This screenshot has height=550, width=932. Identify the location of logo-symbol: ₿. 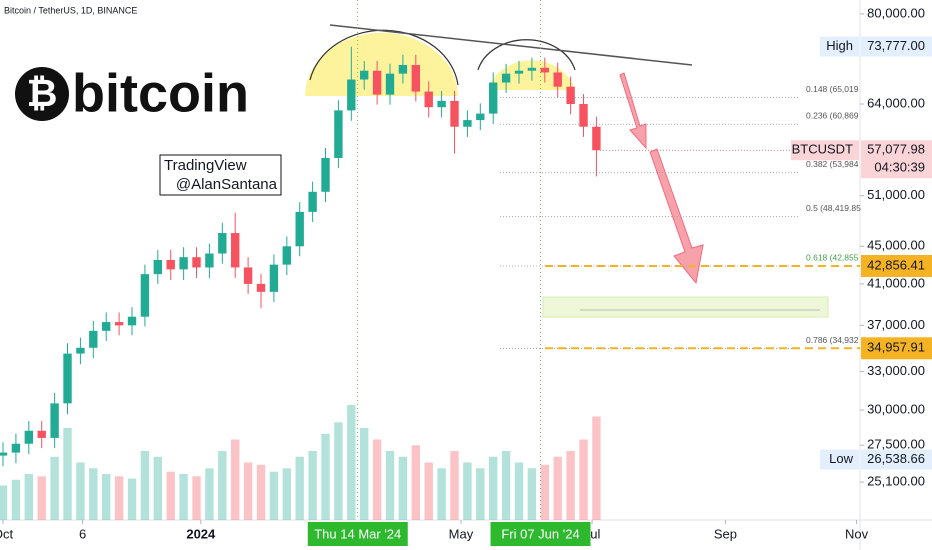
(42, 94).